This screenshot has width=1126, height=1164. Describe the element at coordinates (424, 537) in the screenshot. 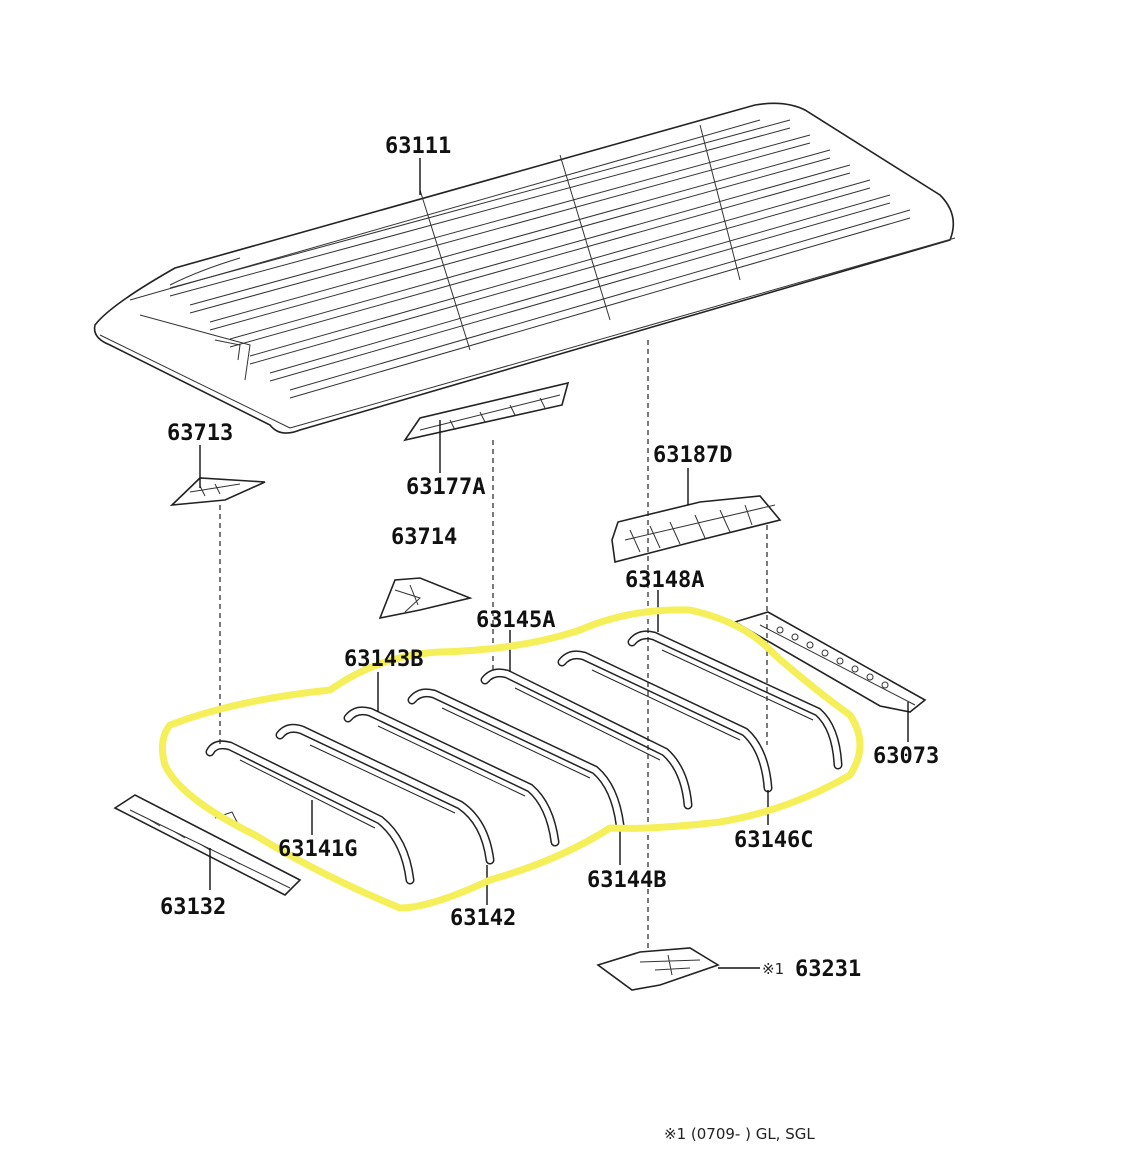

I see `label-63714: 63714` at that location.